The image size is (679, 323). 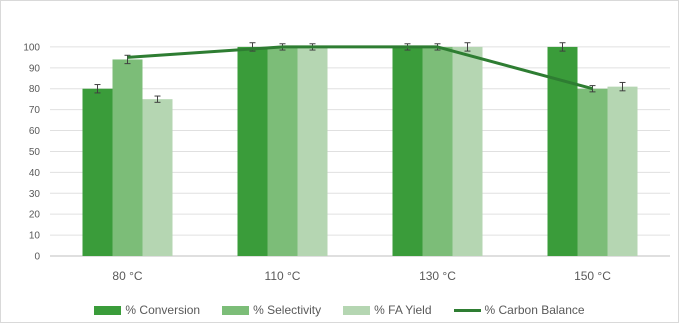 I want to click on y-tick-label: 50, so click(x=35, y=152).